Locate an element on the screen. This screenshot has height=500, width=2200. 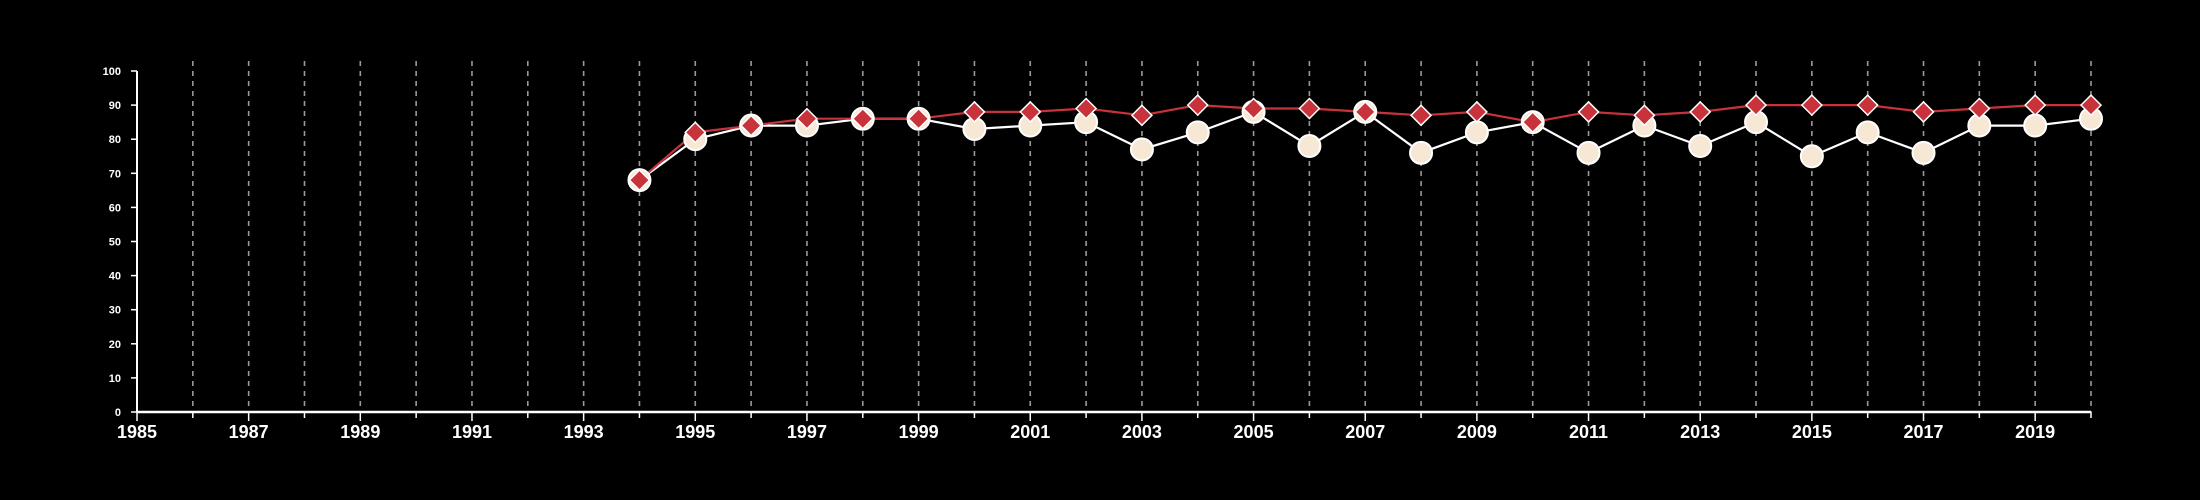
x-tick-label-2011: 2011 is located at coordinates (1588, 432).